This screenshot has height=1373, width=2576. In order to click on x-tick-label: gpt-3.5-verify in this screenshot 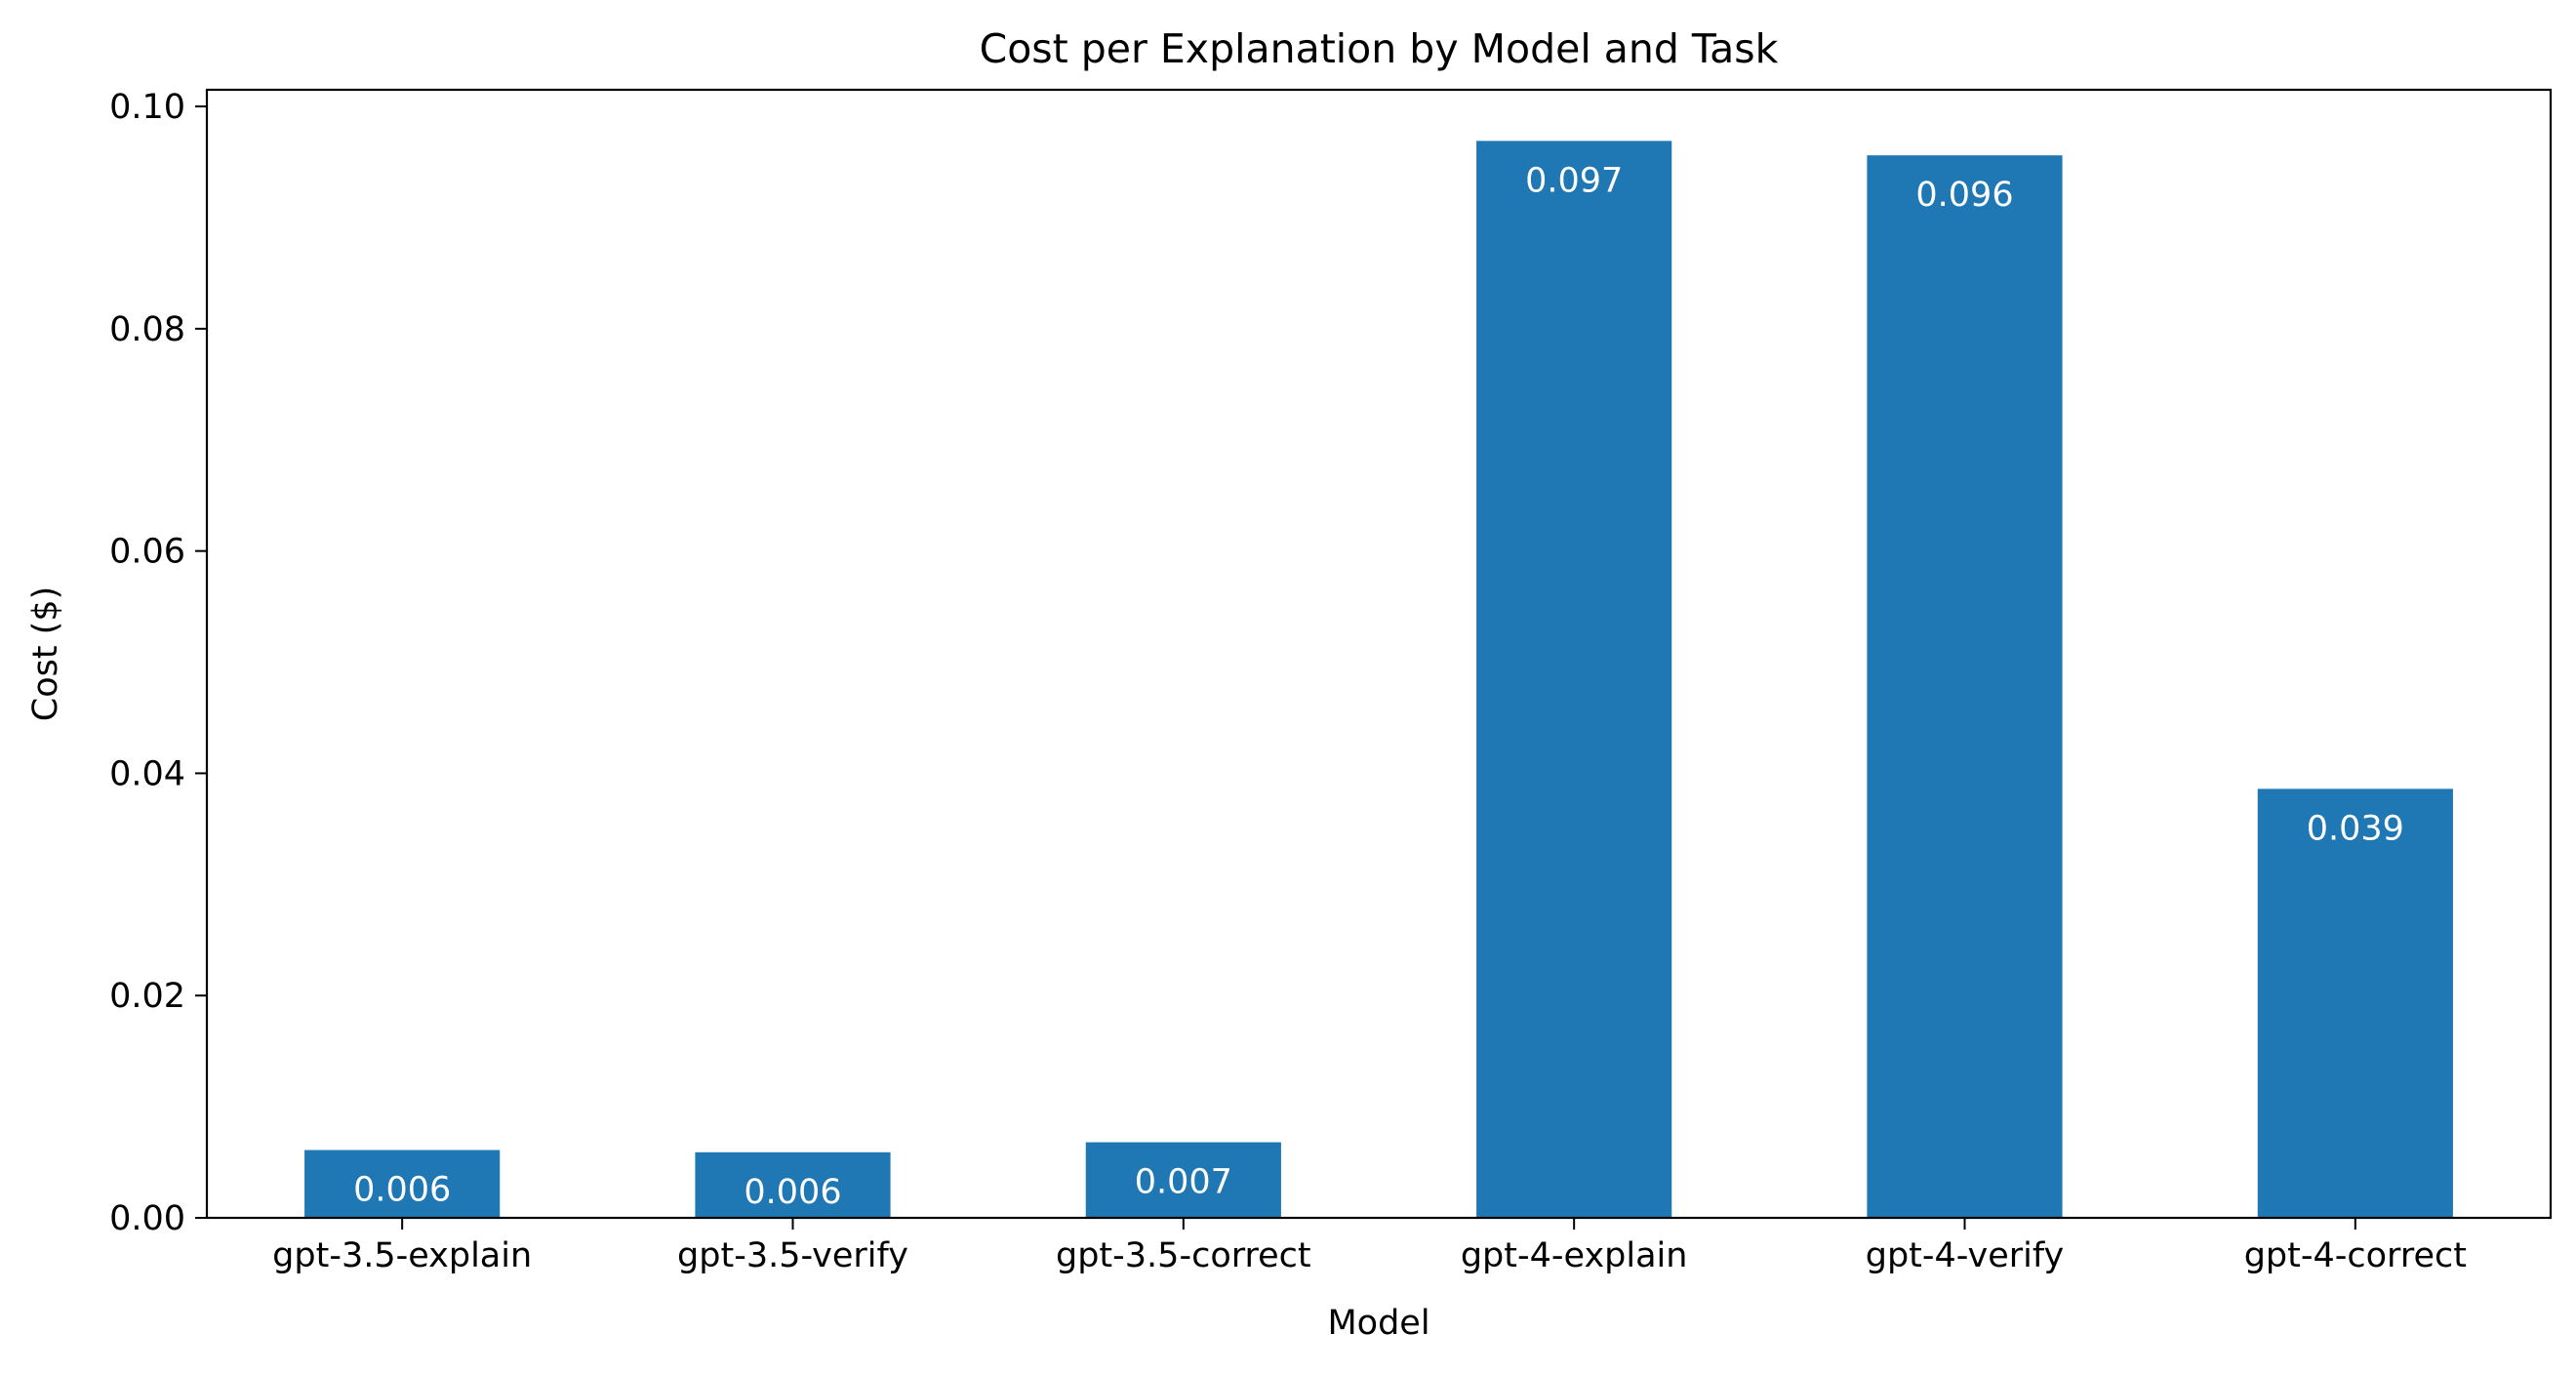, I will do `click(792, 1256)`.